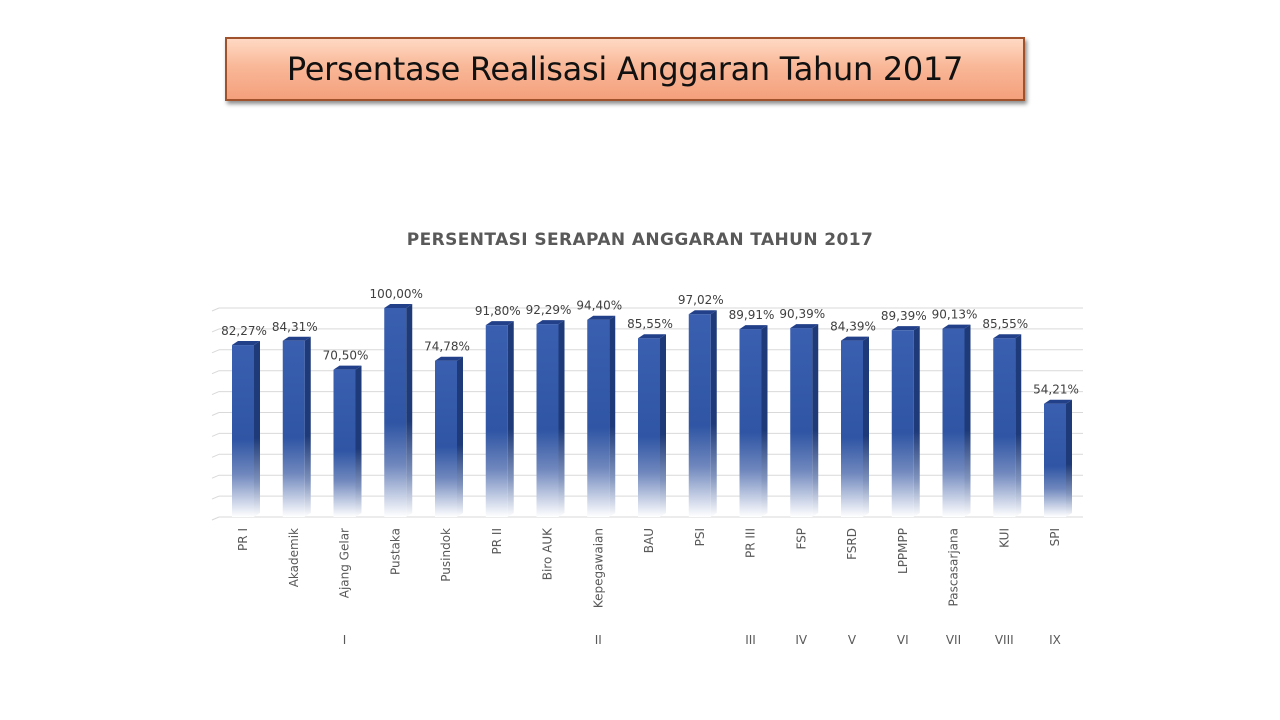 The image size is (1280, 720). Describe the element at coordinates (649, 540) in the screenshot. I see `category-label: BAU` at that location.